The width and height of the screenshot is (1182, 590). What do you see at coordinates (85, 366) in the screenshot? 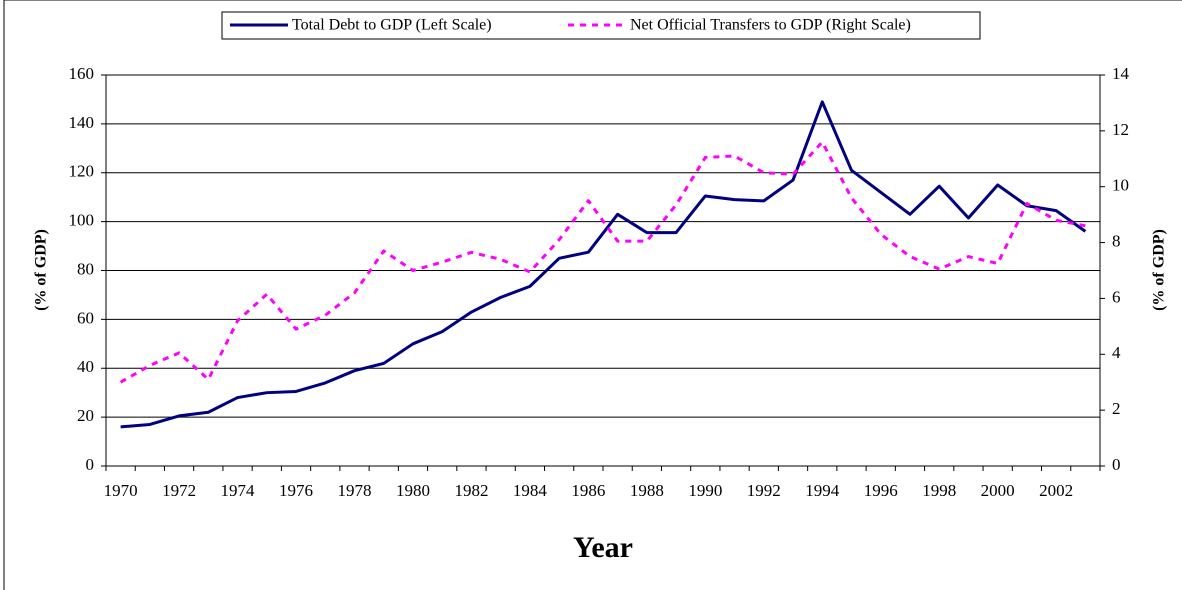
I see `y-tick-label: 40` at bounding box center [85, 366].